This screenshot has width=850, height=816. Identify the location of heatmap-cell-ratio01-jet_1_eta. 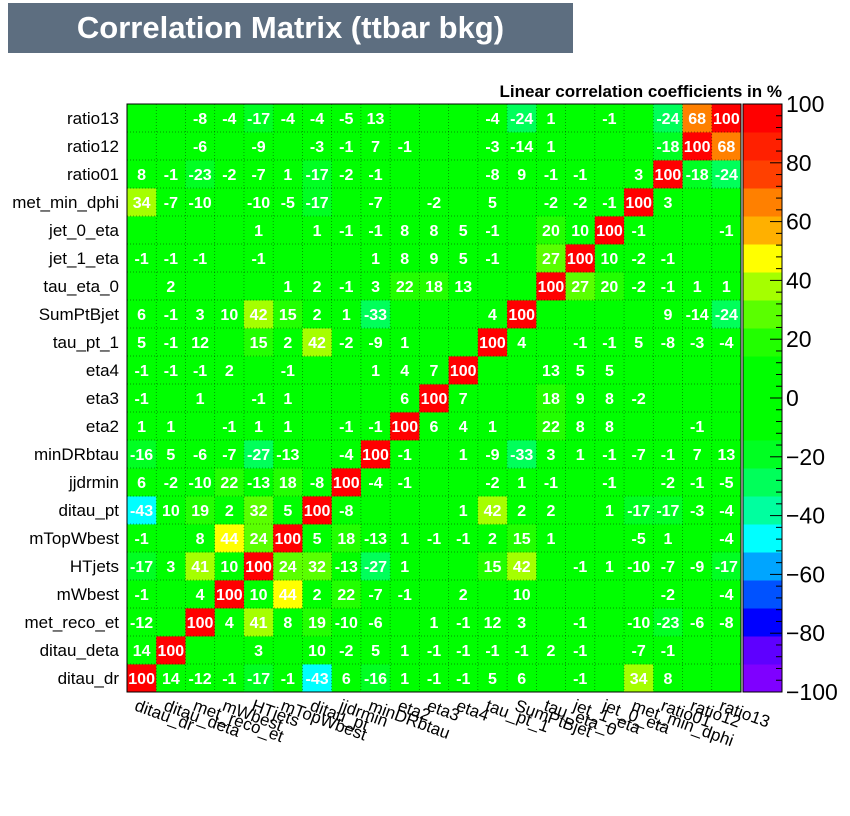
(580, 174).